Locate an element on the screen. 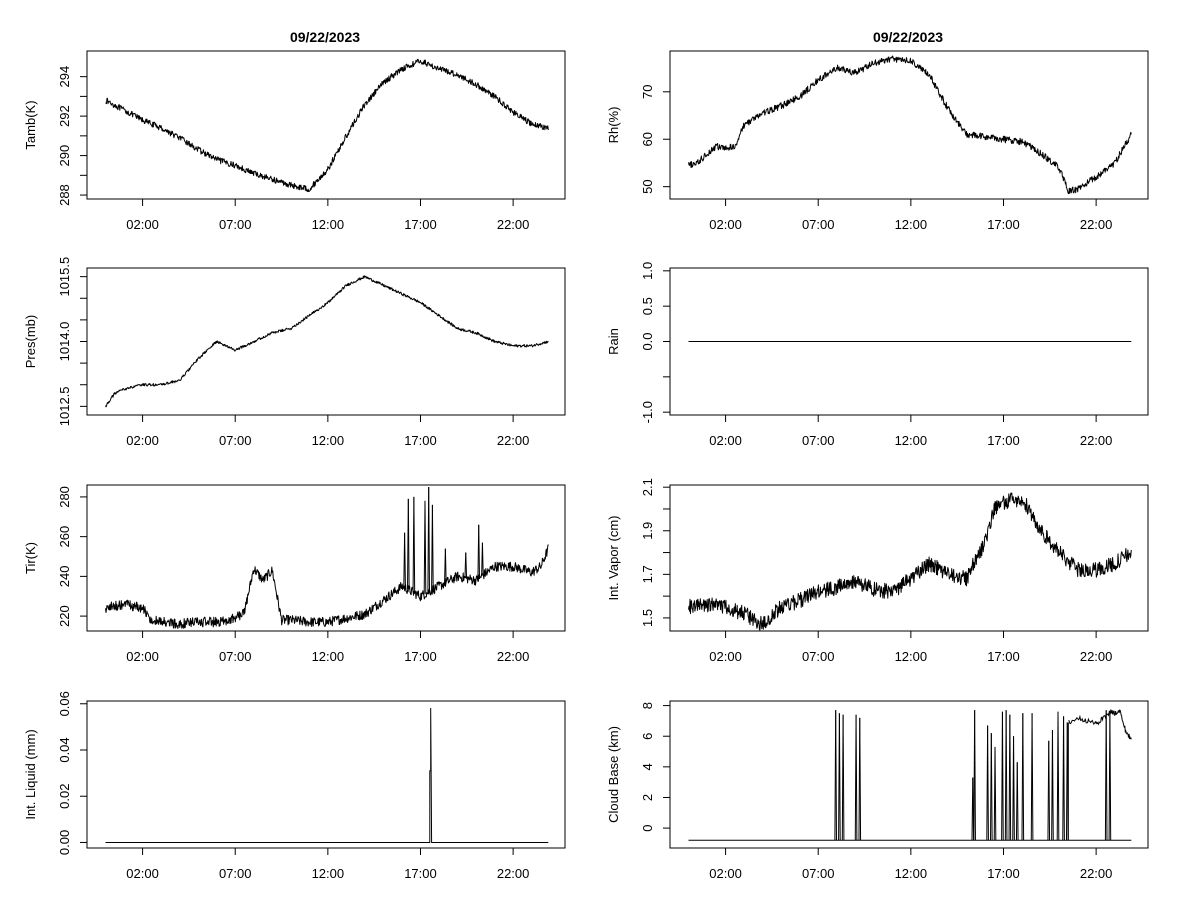  y-tick-label: 1012.5 is located at coordinates (64, 406).